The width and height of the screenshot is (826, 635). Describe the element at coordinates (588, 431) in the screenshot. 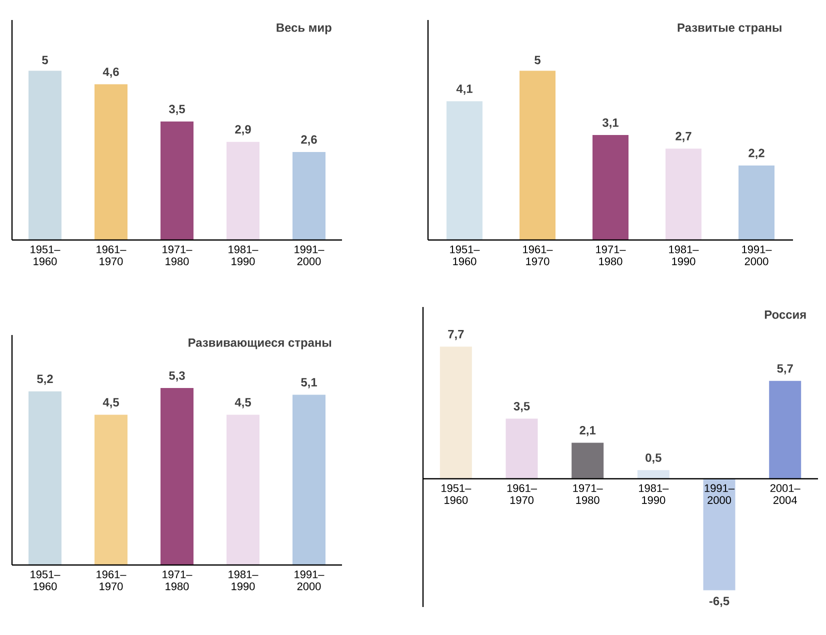

I see `data-label: 2,1` at that location.